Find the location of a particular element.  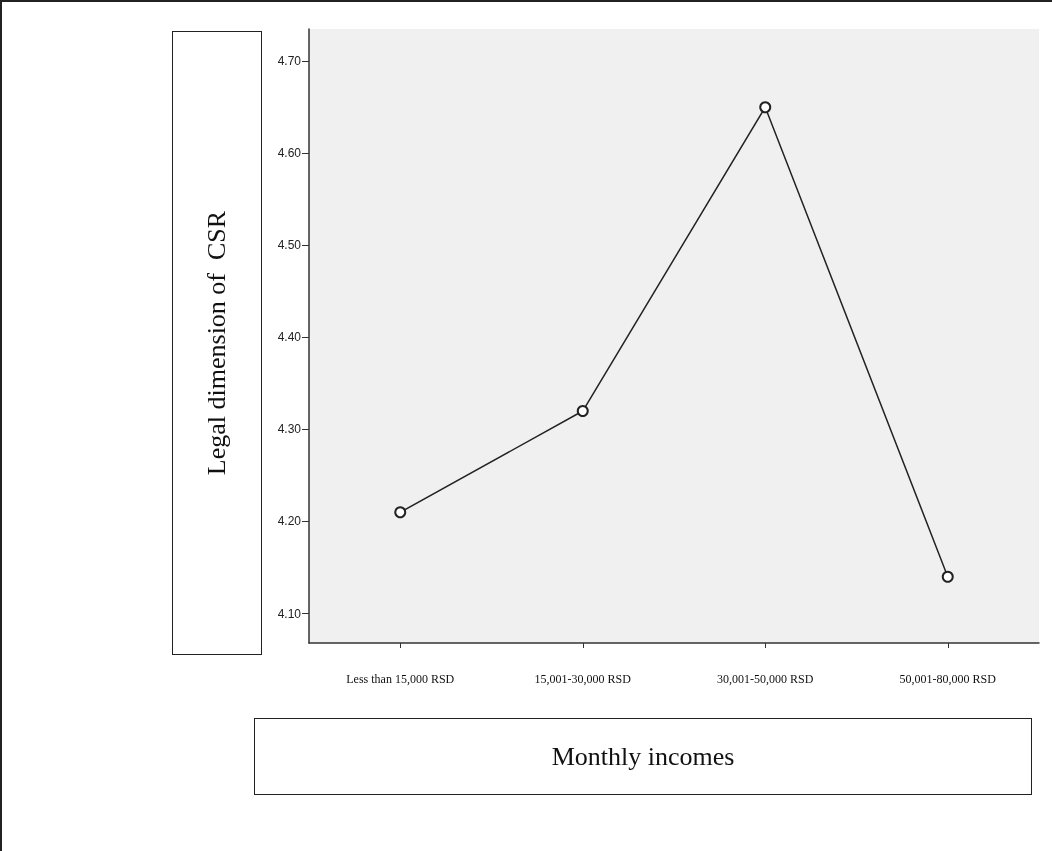

y-axis-title: Legal dimension of CSR is located at coordinates (217, 343).